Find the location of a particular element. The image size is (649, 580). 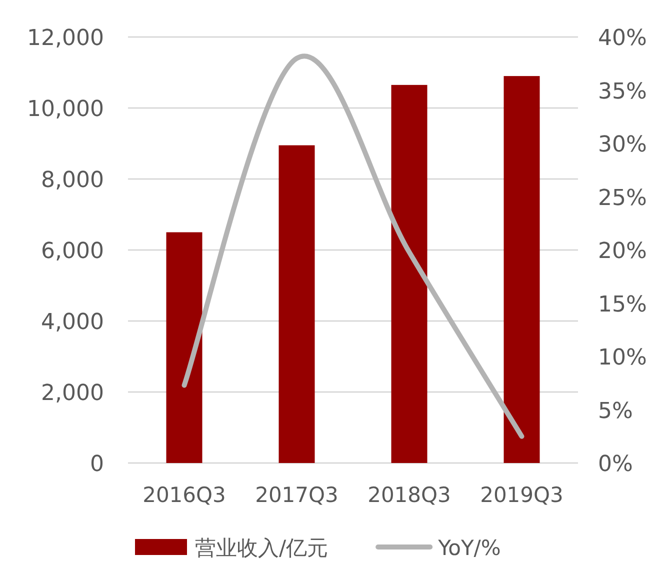

y2-tick-label: 35% is located at coordinates (622, 91).